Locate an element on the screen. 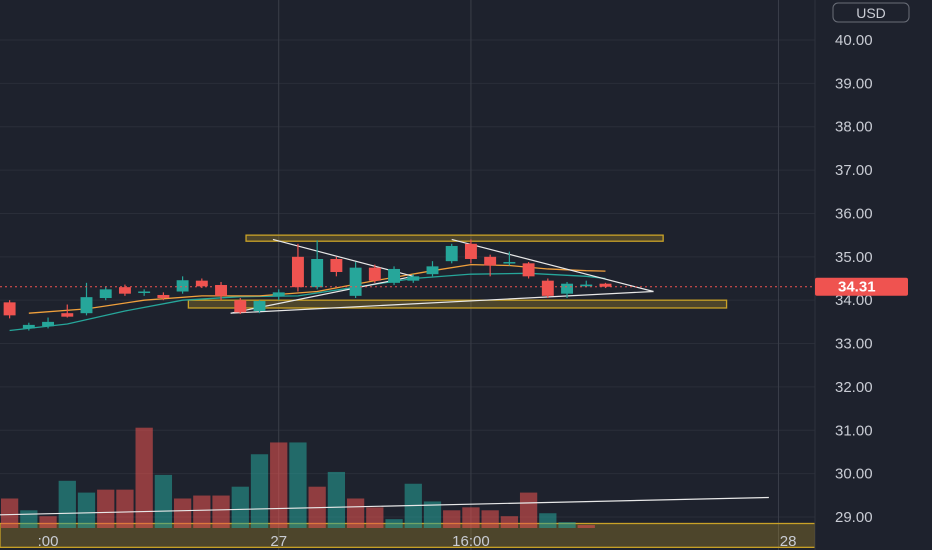 This screenshot has width=932, height=550. time-tick-label: 16:00 is located at coordinates (471, 541).